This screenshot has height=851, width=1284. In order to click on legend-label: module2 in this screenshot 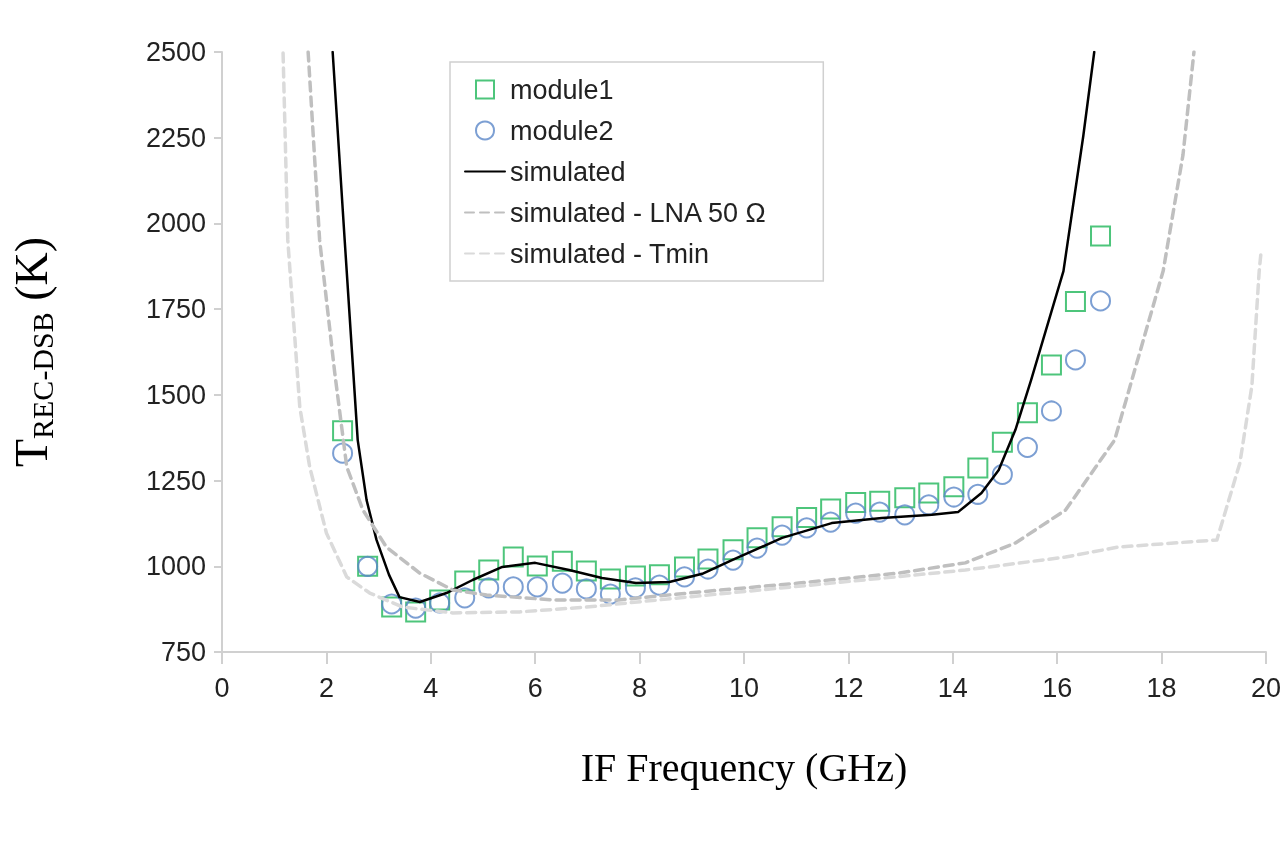, I will do `click(562, 130)`.